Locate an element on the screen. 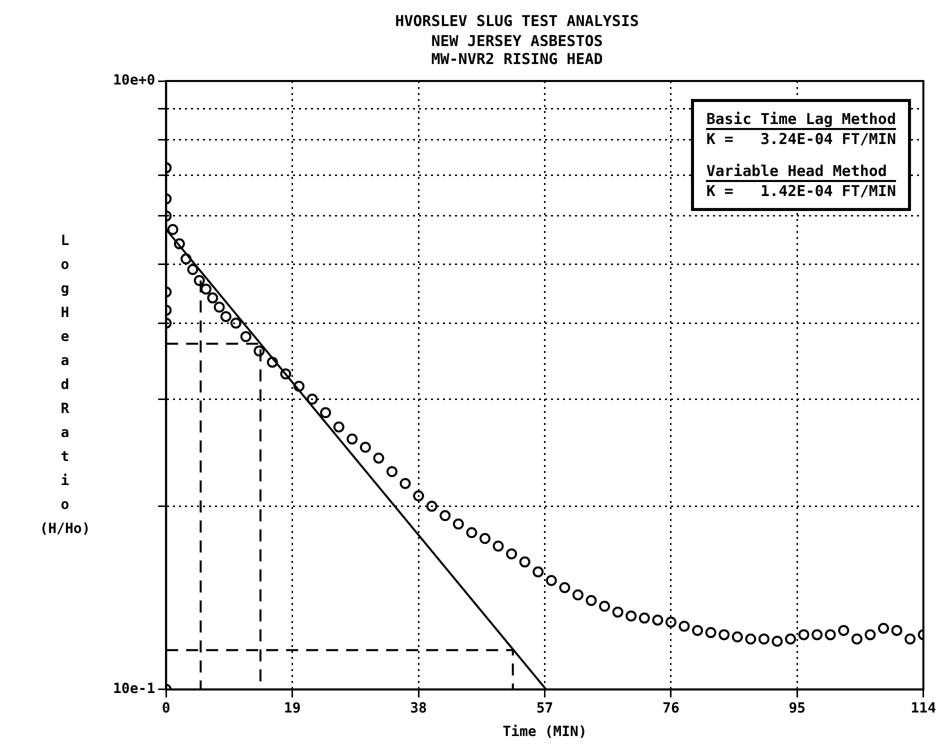 The width and height of the screenshot is (939, 755). text: Log Head Ratio (H/Ho) is located at coordinates (65, 385).